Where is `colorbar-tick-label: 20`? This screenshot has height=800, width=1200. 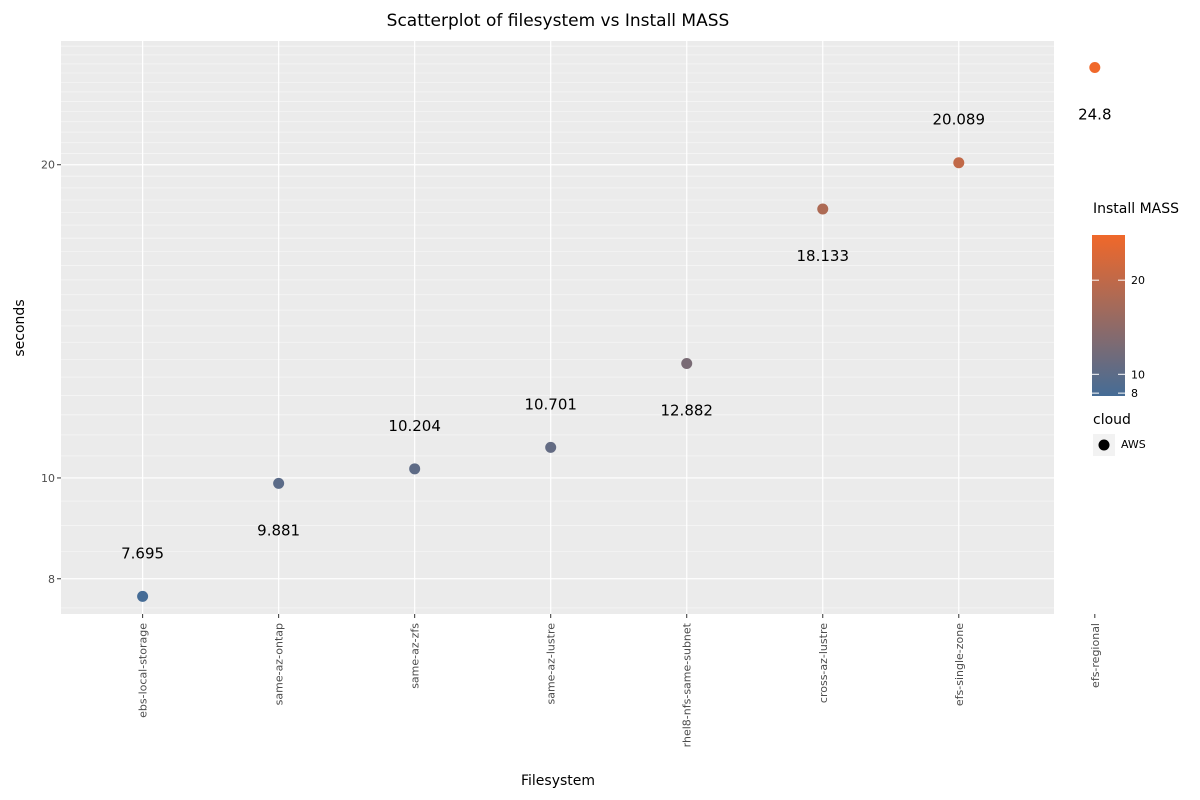
colorbar-tick-label: 20 is located at coordinates (1138, 280).